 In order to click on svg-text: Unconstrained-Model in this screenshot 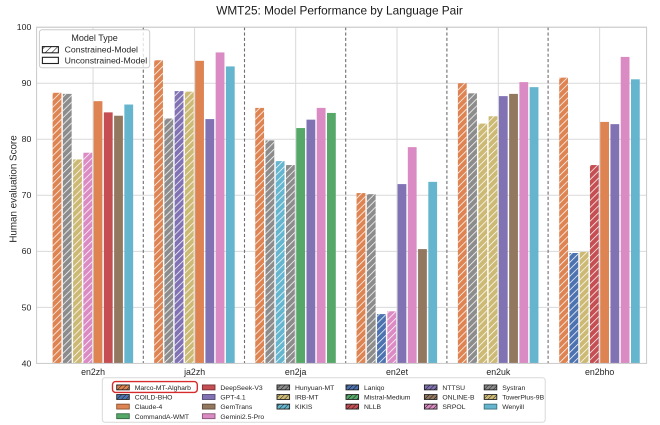, I will do `click(106, 60)`.